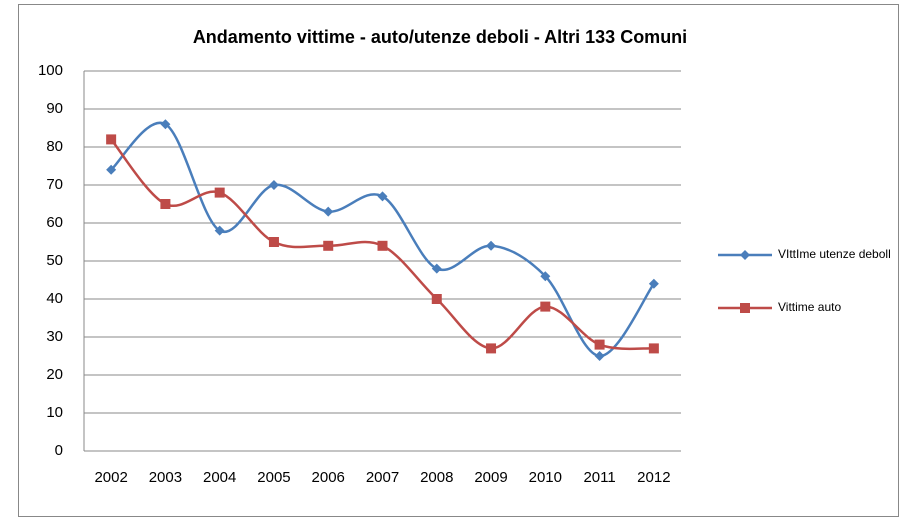  Describe the element at coordinates (653, 477) in the screenshot. I see `x-tick-label: 2012` at that location.